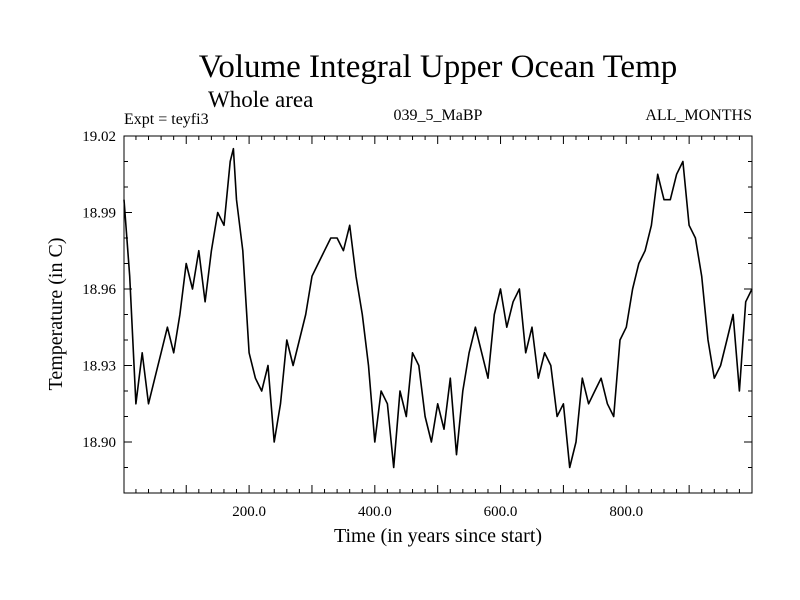  What do you see at coordinates (626, 512) in the screenshot?
I see `x-tick-label: 800.0` at bounding box center [626, 512].